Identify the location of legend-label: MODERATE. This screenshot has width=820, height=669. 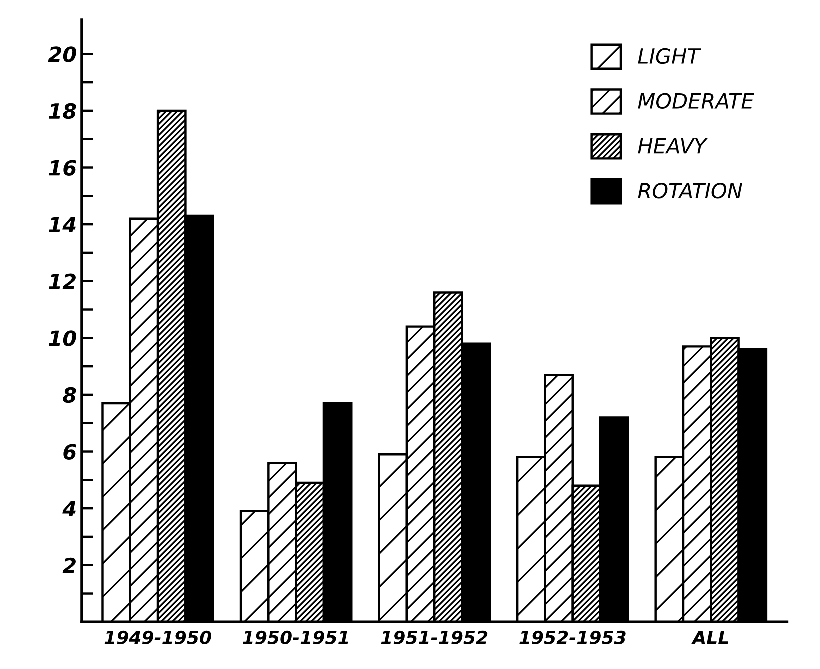
(696, 101).